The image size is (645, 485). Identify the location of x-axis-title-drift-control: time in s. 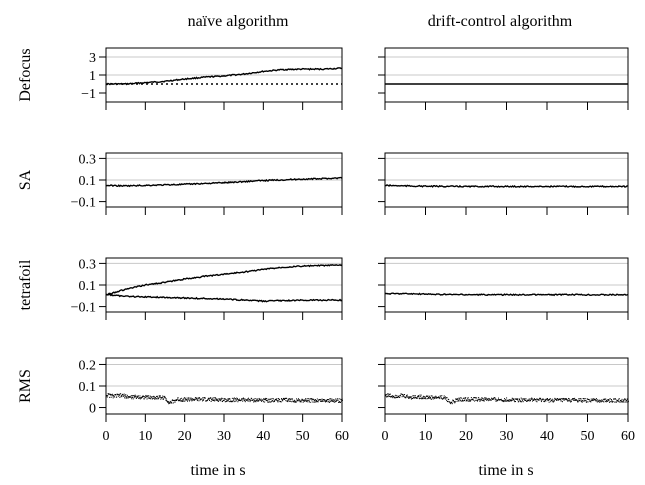
(505, 470).